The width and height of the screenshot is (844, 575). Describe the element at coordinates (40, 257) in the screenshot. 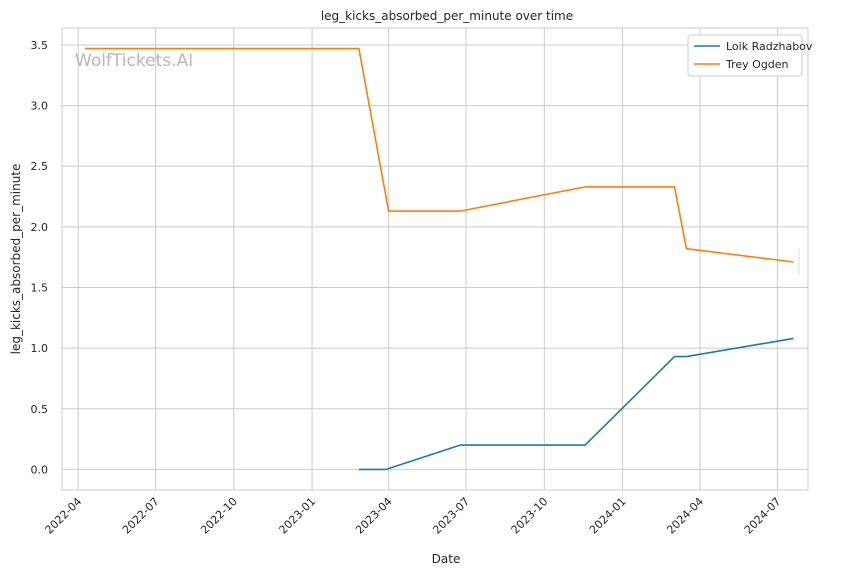

I see `y-tick-labels: 0.0 0.5 1.0 1.5 2.0 2.5 3.0 3.5` at that location.